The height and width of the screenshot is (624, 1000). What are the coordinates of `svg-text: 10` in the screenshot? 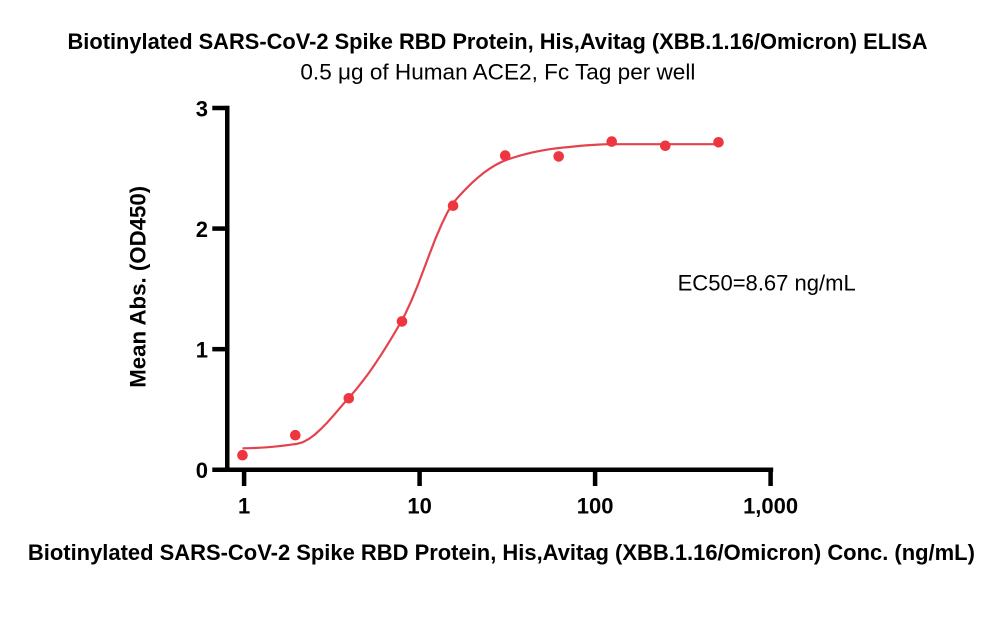 It's located at (419, 506).